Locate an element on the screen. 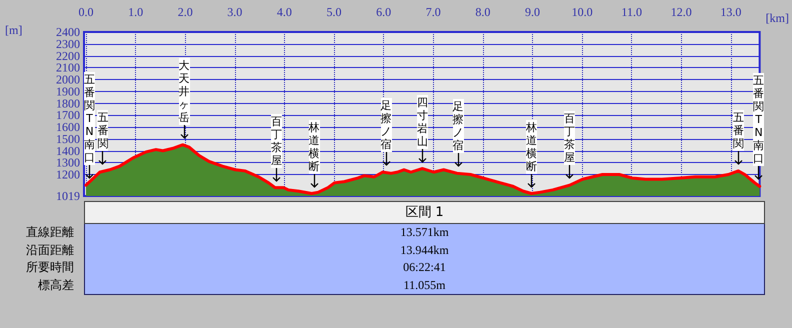 The height and width of the screenshot is (328, 792). y-tick-label: 2200 is located at coordinates (68, 55).